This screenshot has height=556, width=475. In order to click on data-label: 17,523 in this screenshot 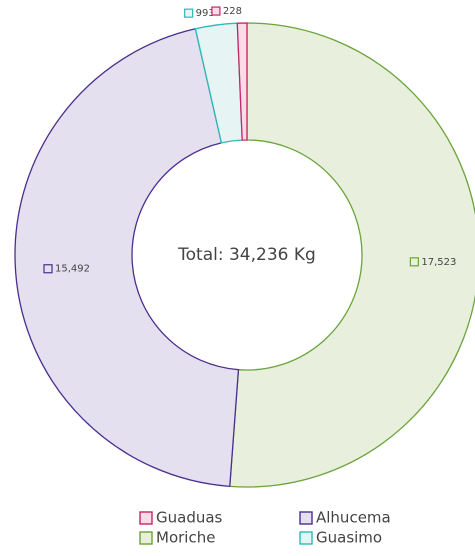, I will do `click(438, 262)`.